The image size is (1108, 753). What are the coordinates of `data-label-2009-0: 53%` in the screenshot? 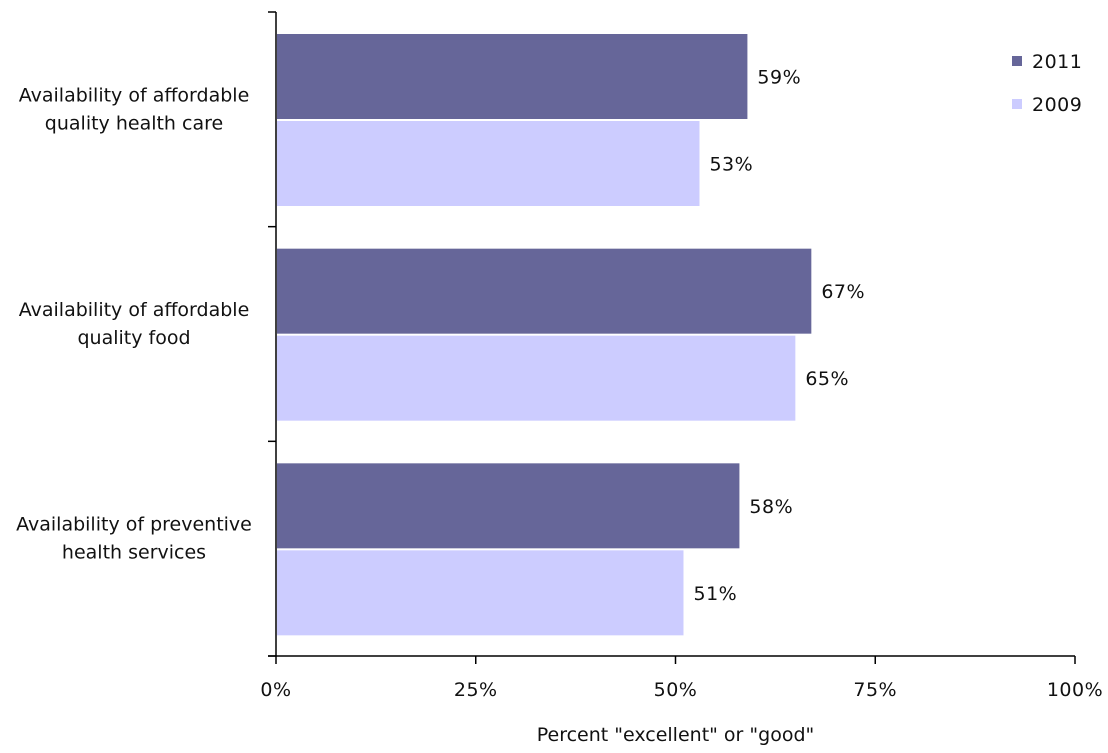 It's located at (731, 165).